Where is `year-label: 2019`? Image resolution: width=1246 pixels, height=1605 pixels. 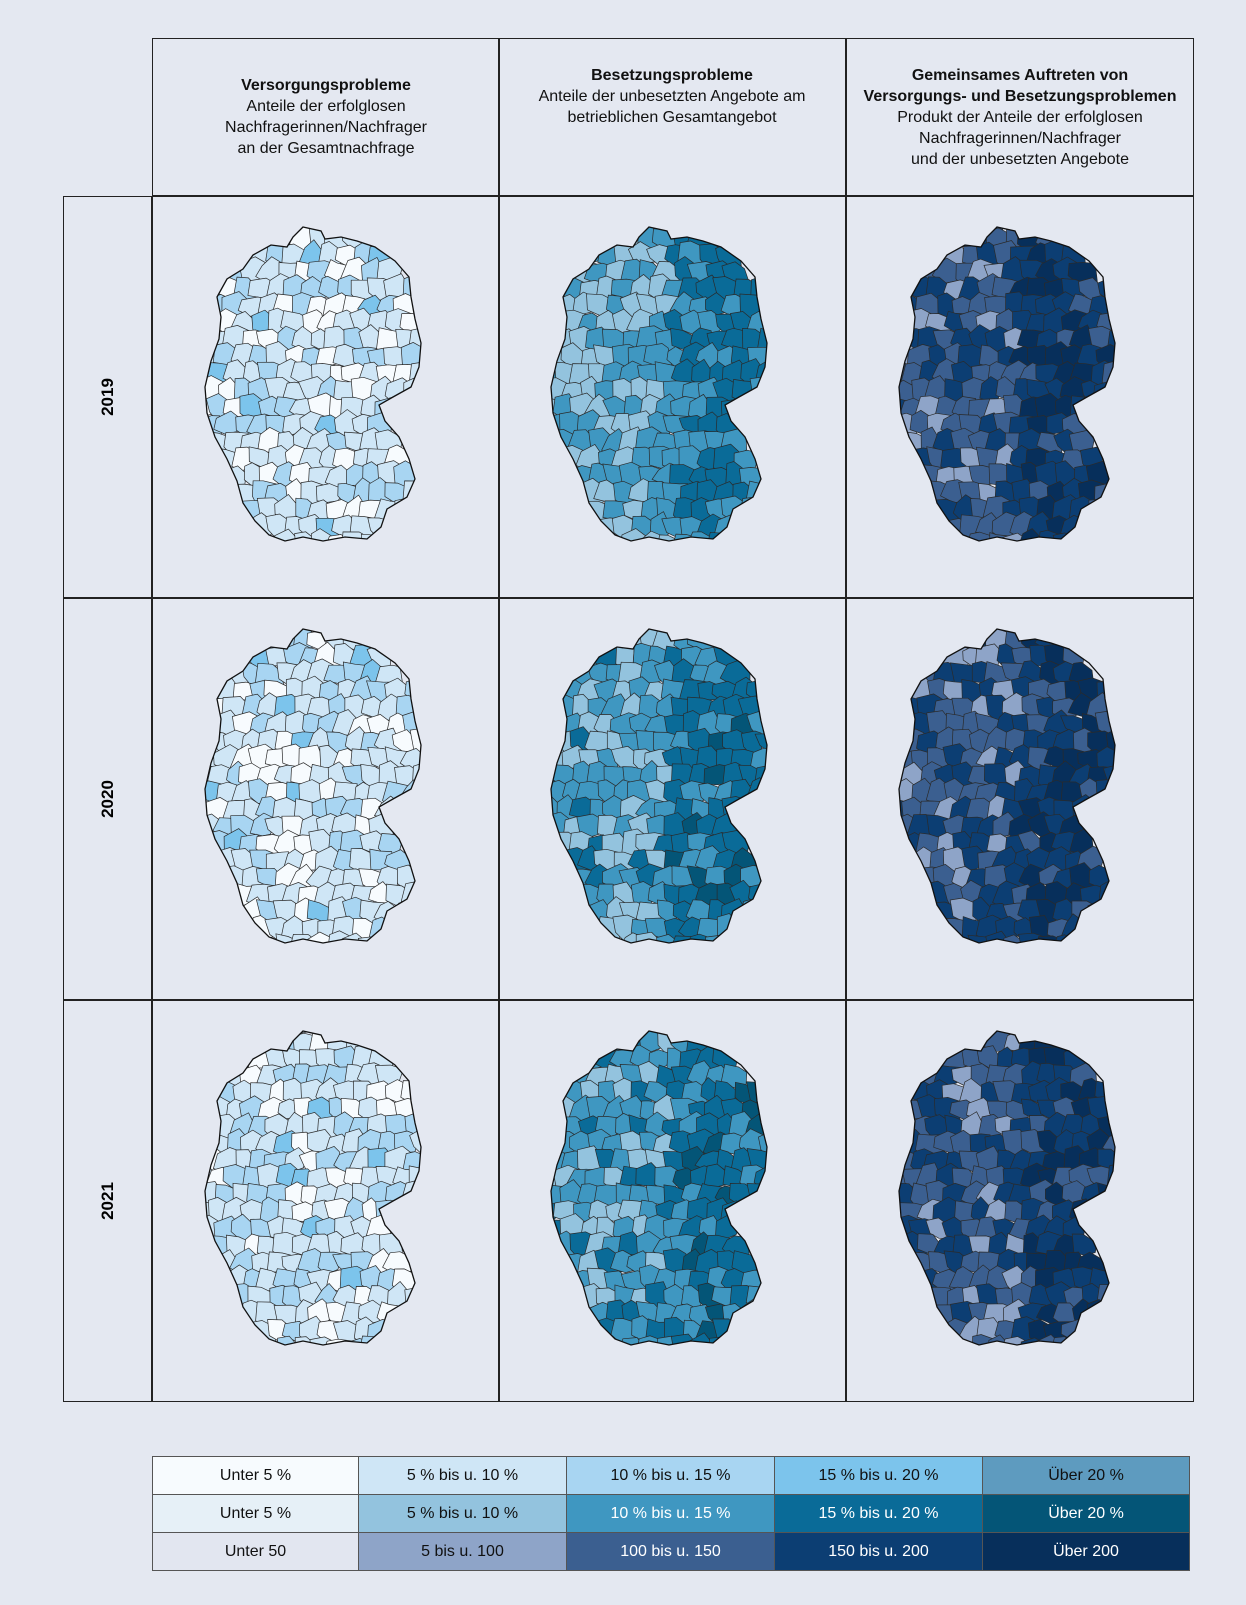 year-label: 2019 is located at coordinates (107, 397).